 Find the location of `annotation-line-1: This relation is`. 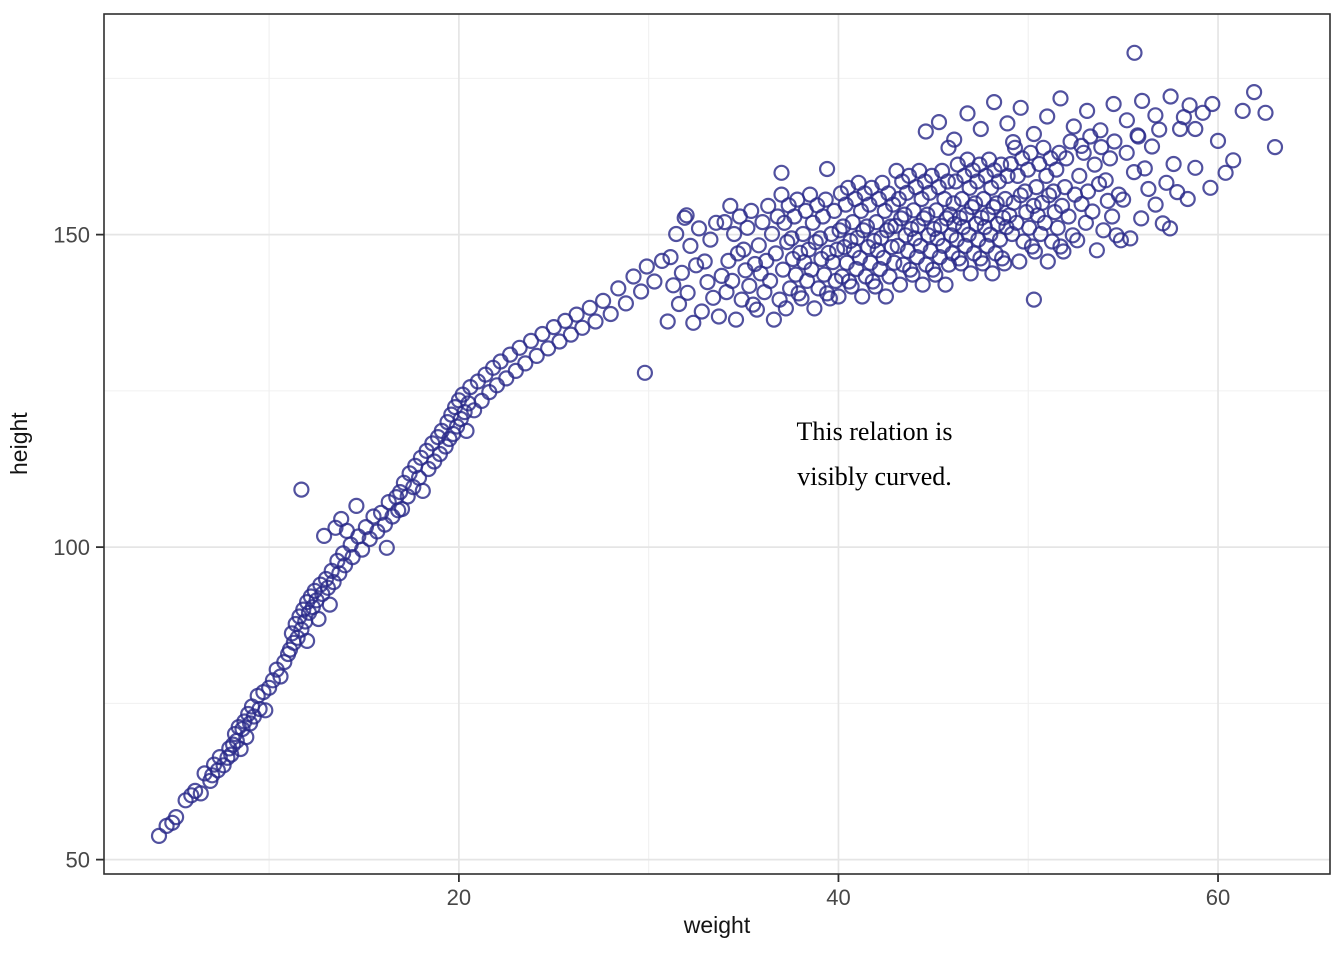

annotation-line-1: This relation is is located at coordinates (874, 432).